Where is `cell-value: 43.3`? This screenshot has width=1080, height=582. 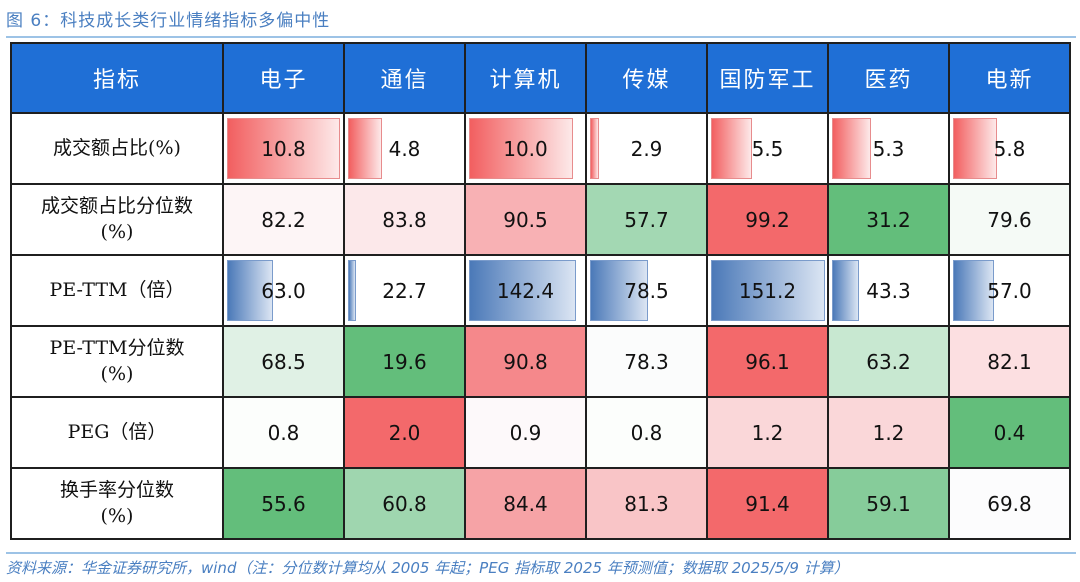 cell-value: 43.3 is located at coordinates (888, 290).